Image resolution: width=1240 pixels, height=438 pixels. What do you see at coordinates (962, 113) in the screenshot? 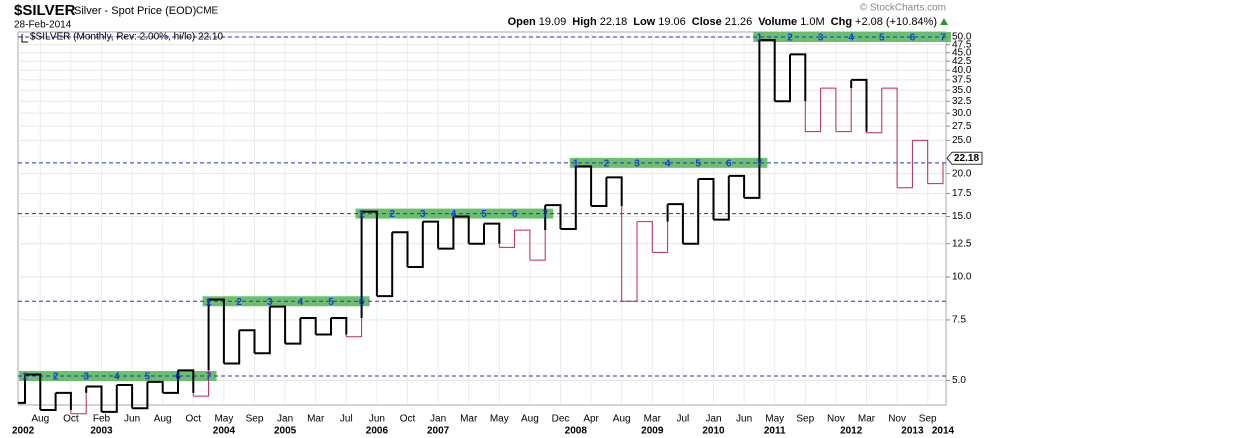
I see `y-tick-label: 30.0` at bounding box center [962, 113].